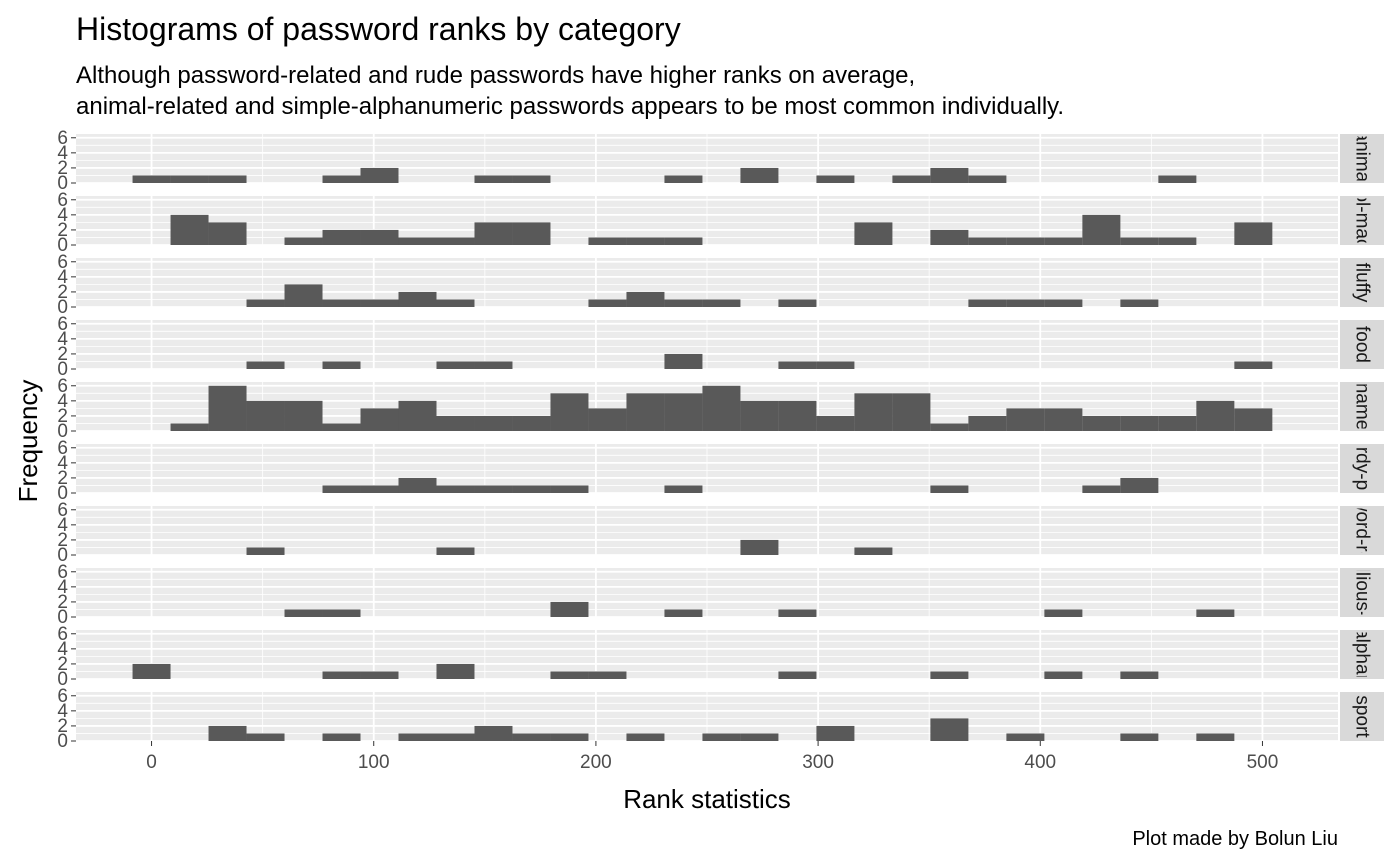  Describe the element at coordinates (1263, 762) in the screenshot. I see `x-tick-label: 500` at that location.